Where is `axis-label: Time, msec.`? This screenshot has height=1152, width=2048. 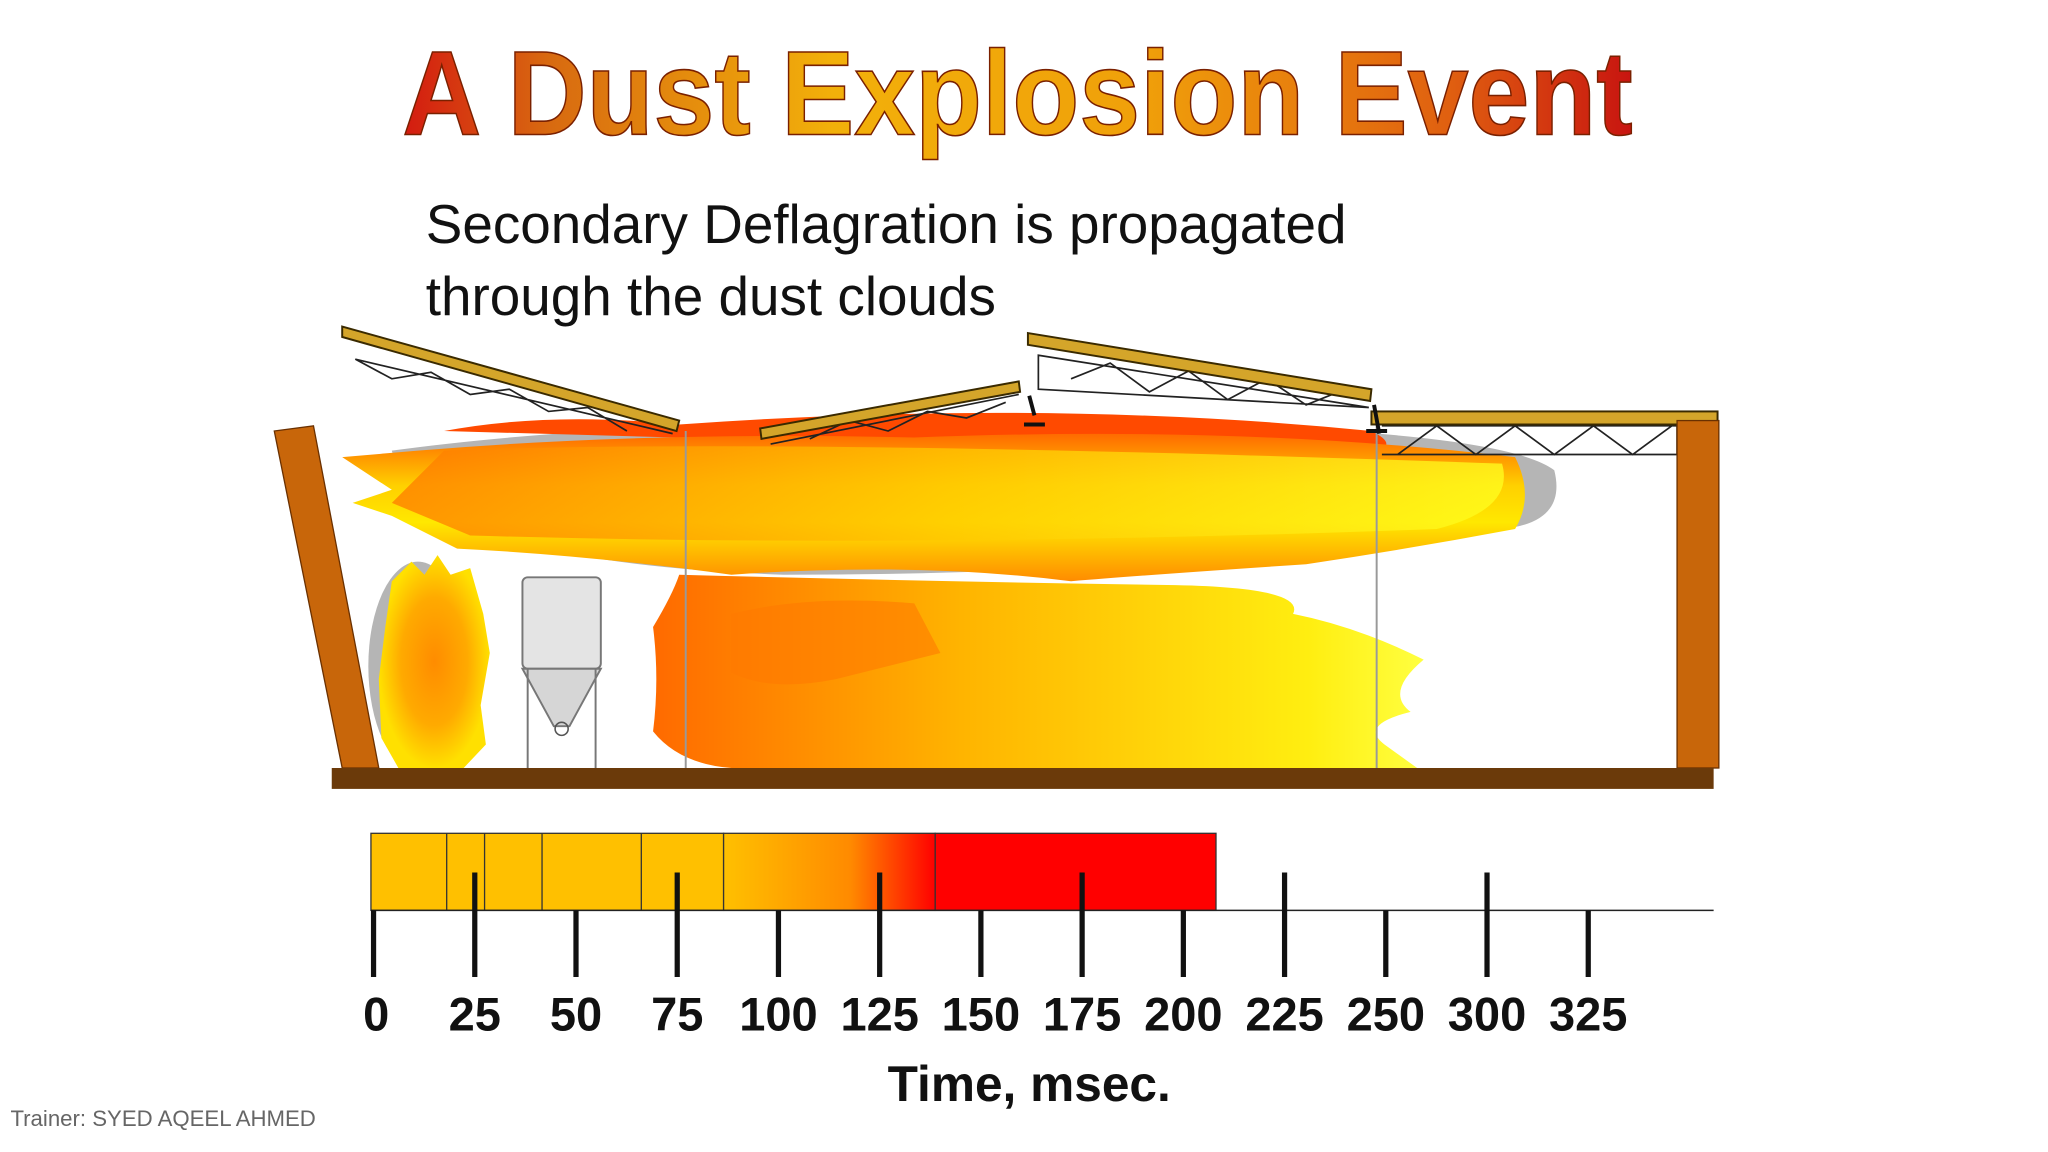
axis-label: Time, msec. is located at coordinates (1029, 1084).